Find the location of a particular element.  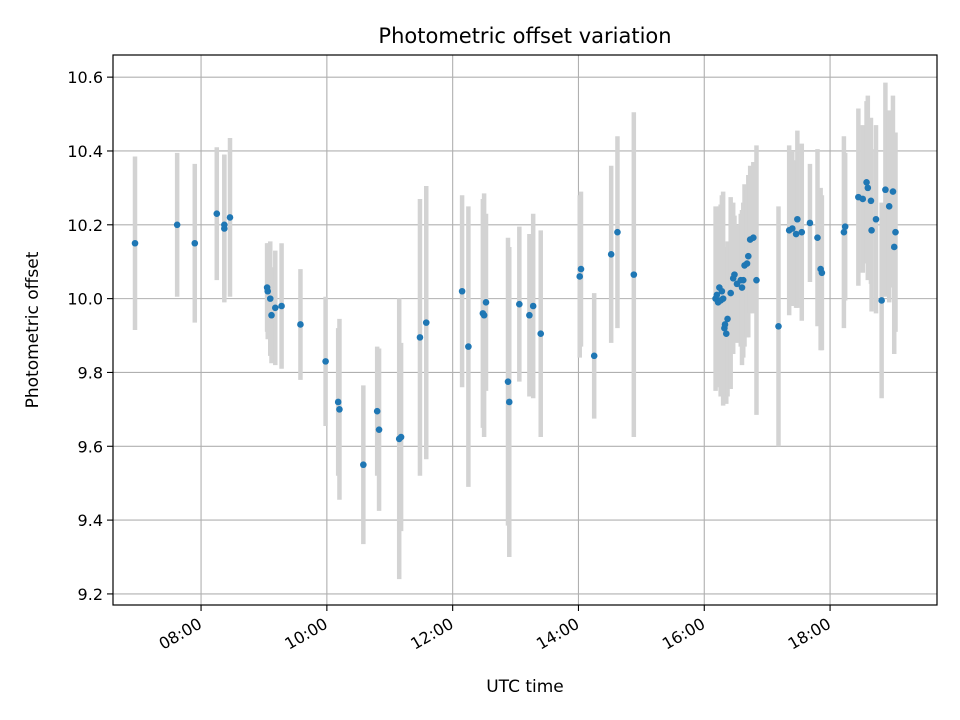

y-axis-ticks: 9.2 9.4 9.6 9.8 10.0 10.2 10.4 10.6 is located at coordinates (90, 336).